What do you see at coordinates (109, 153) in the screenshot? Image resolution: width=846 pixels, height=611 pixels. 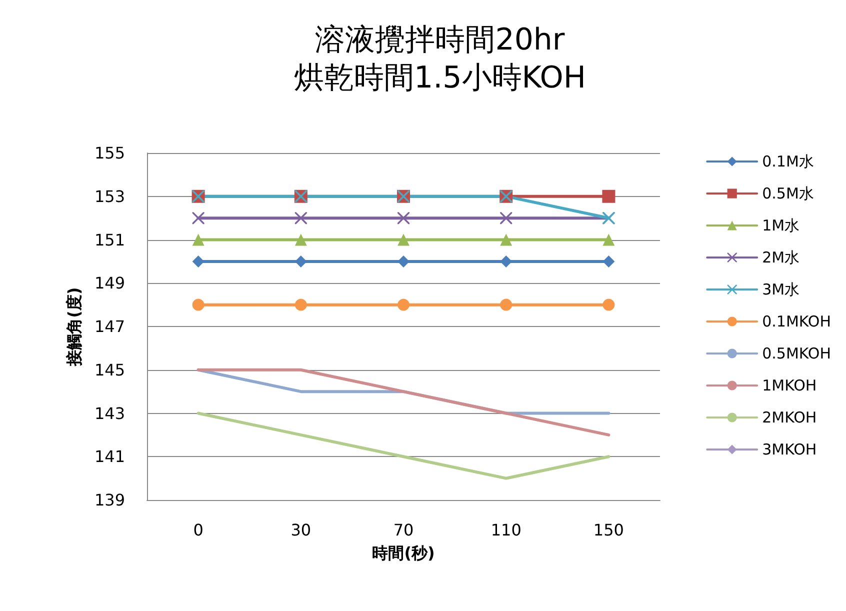 I see `y-tick-label: 155` at bounding box center [109, 153].